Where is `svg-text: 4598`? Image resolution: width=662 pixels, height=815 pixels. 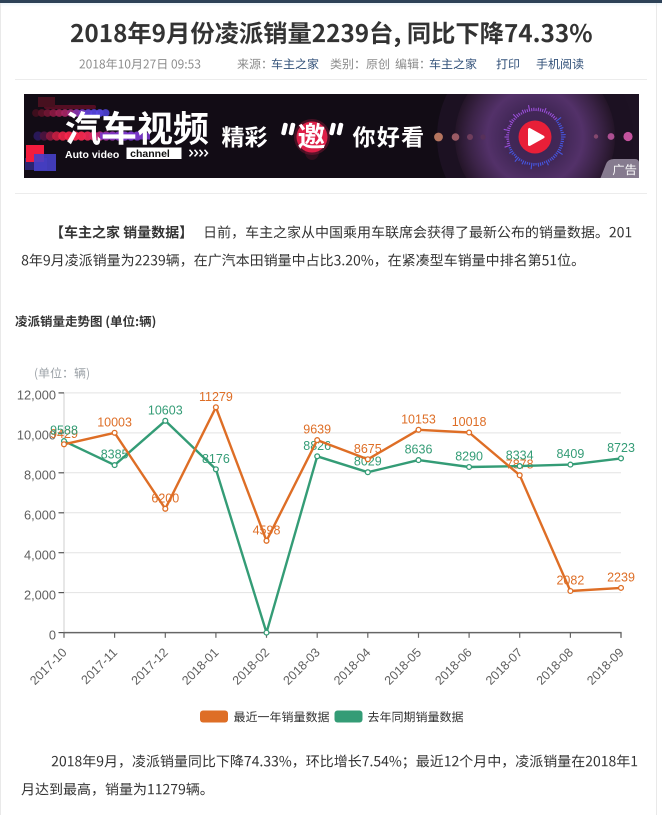 svg-text: 4598 is located at coordinates (267, 530).